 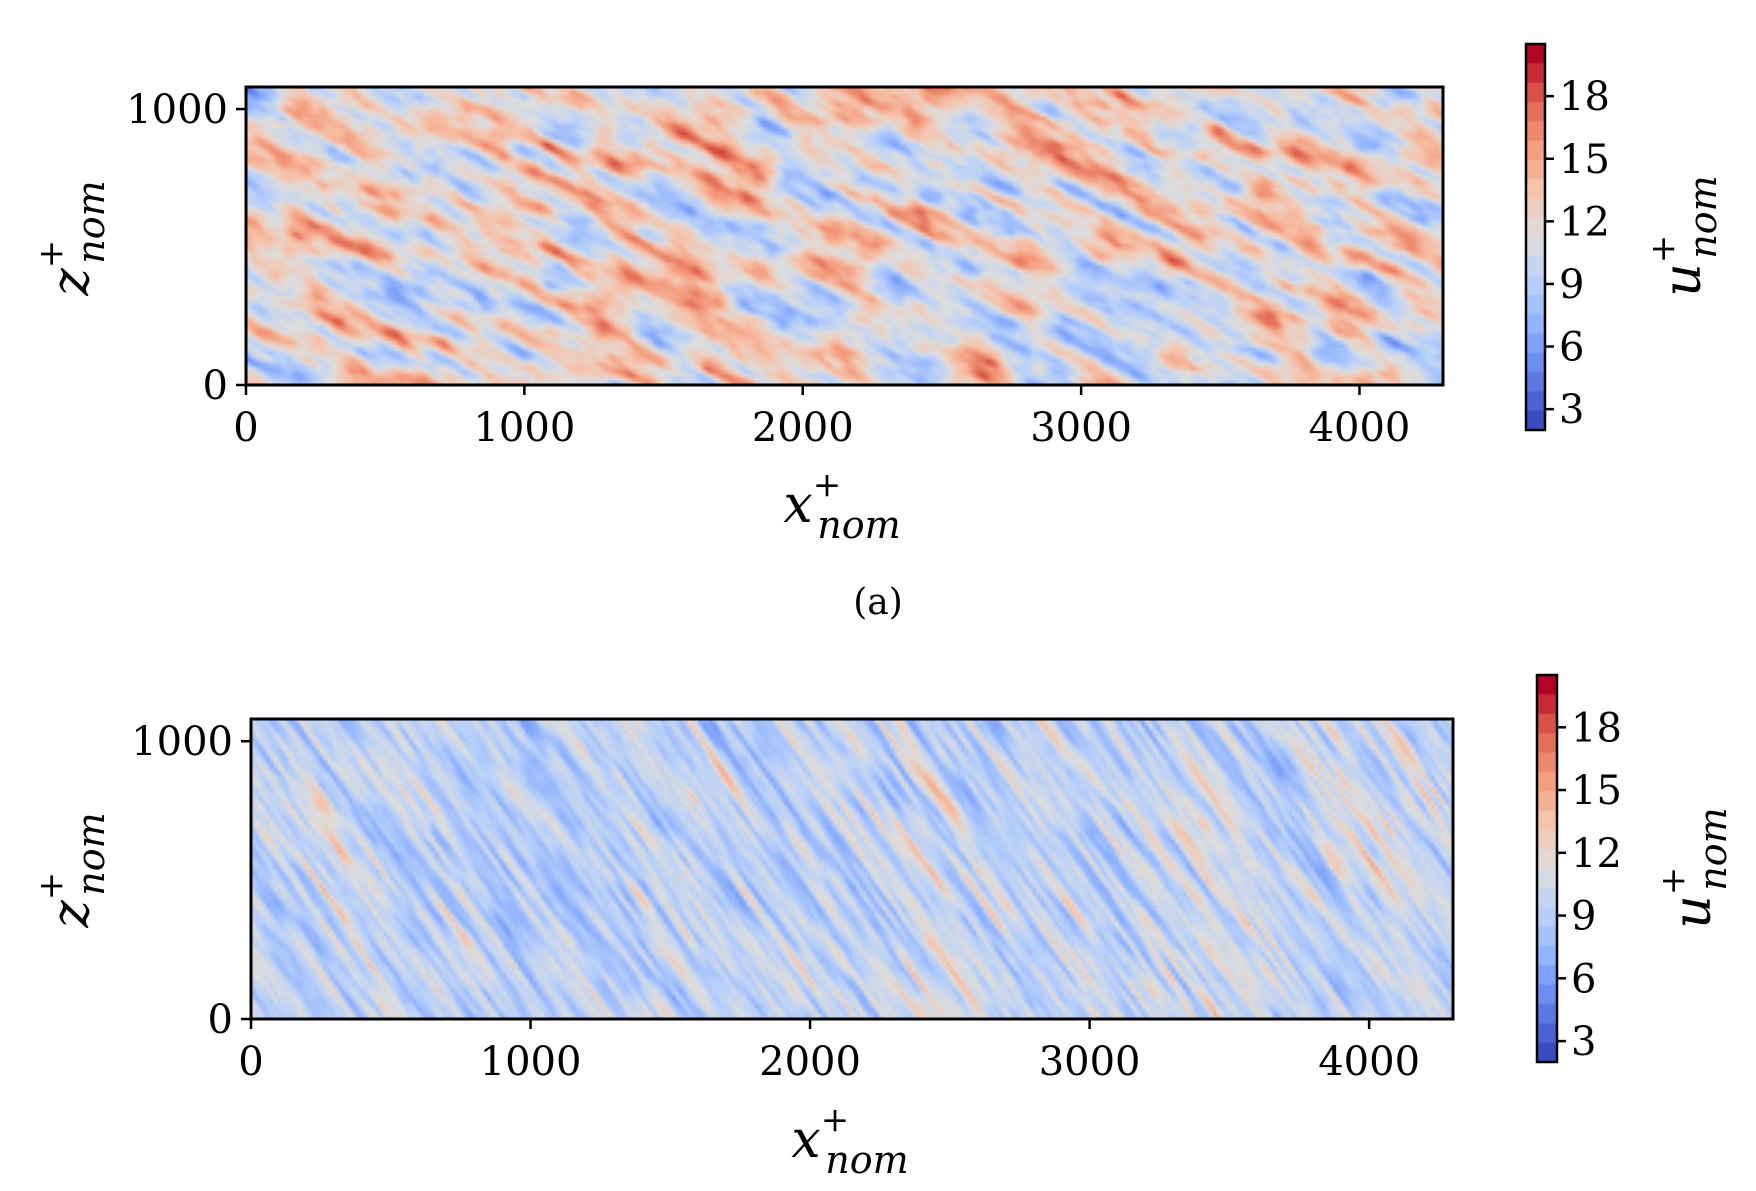 What do you see at coordinates (1571, 285) in the screenshot?
I see `colorbar-tick-label-a: 9` at bounding box center [1571, 285].